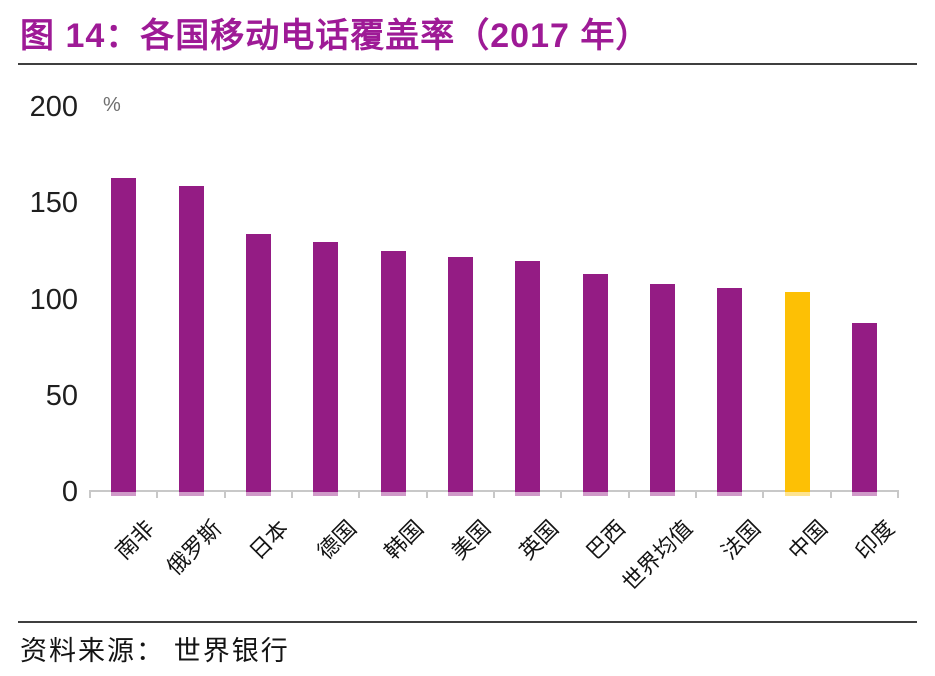 Image resolution: width=935 pixels, height=676 pixels. I want to click on y-axis-label-50: 50, so click(61, 395).